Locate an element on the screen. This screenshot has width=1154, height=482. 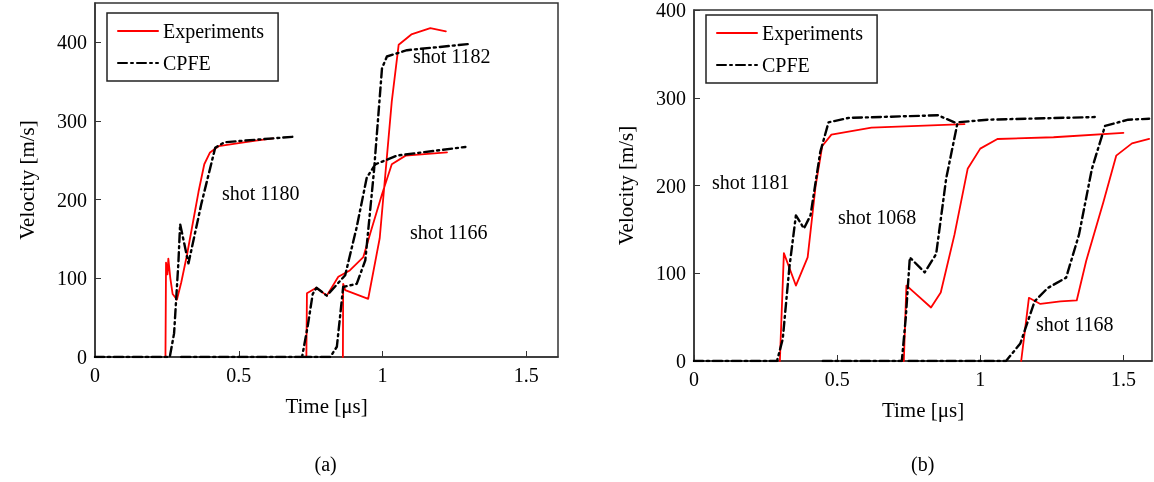
text: (a) is located at coordinates (325, 464).